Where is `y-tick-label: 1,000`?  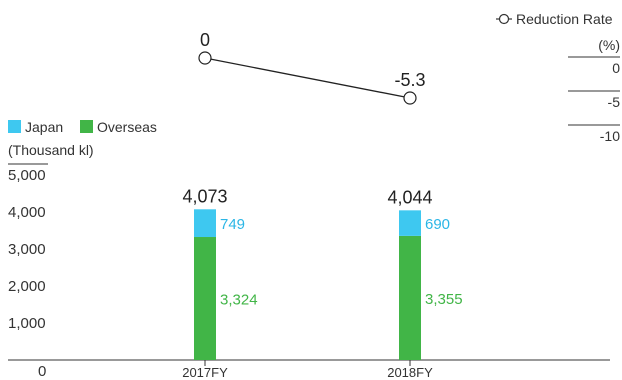 y-tick-label: 1,000 is located at coordinates (27, 323).